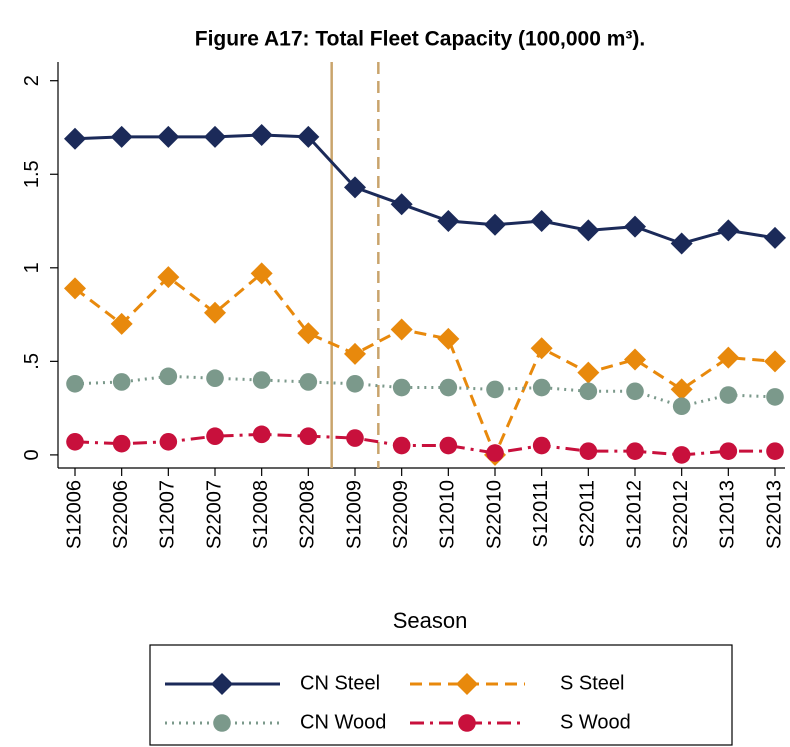 The width and height of the screenshot is (790, 747). Describe the element at coordinates (541, 513) in the screenshot. I see `x-tick-label: S12011` at that location.